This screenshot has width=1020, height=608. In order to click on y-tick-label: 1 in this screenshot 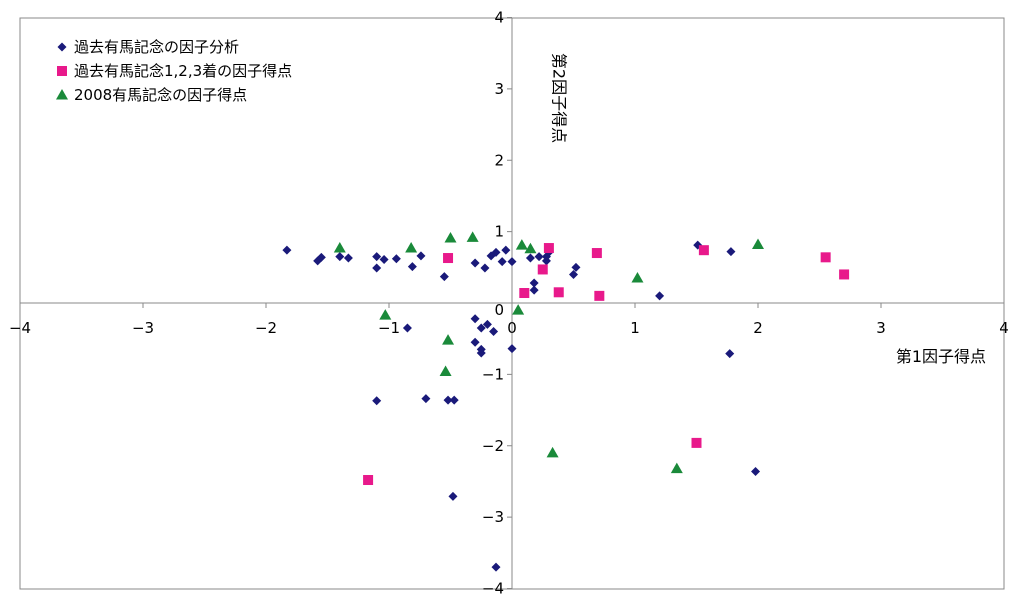, I will do `click(499, 232)`.